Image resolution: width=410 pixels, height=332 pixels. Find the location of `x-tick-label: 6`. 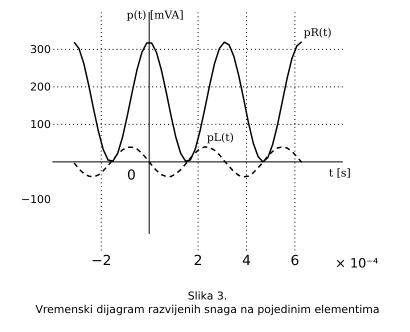

x-tick-label: 6 is located at coordinates (295, 261).